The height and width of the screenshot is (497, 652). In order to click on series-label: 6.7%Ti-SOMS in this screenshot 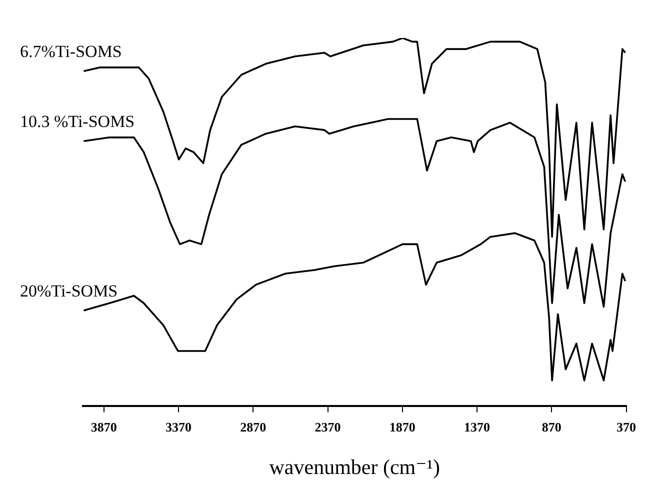, I will do `click(71, 52)`.